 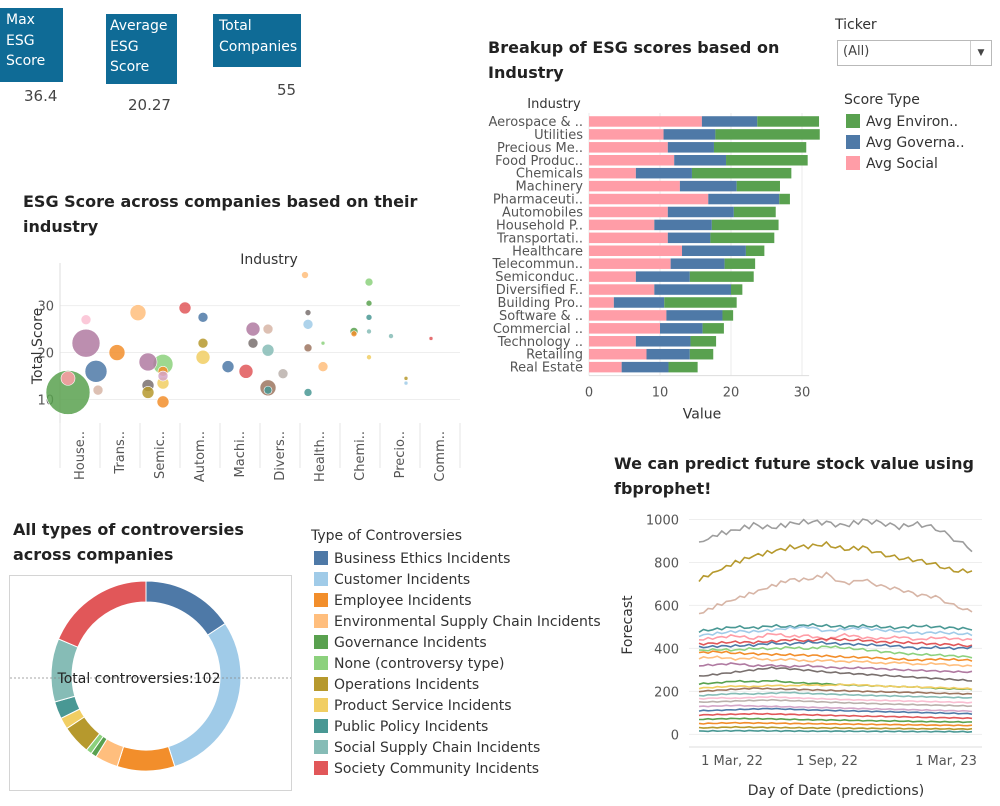 What do you see at coordinates (589, 393) in the screenshot?
I see `x-tick-label: 0` at bounding box center [589, 393].